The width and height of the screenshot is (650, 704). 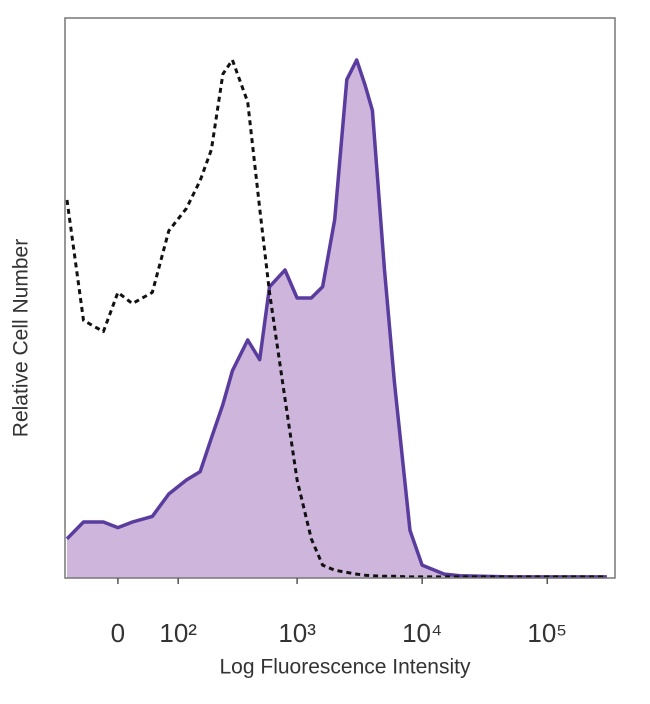 I want to click on x-tick-label: 0, so click(x=118, y=633).